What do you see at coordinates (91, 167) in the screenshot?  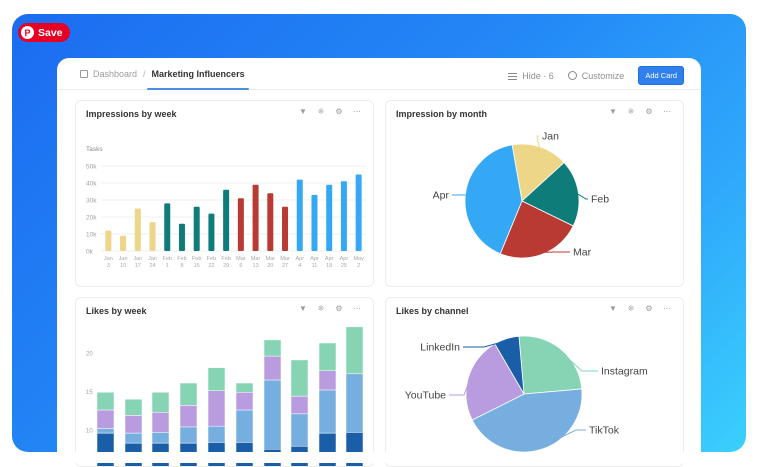 I see `y-tick: 50k` at bounding box center [91, 167].